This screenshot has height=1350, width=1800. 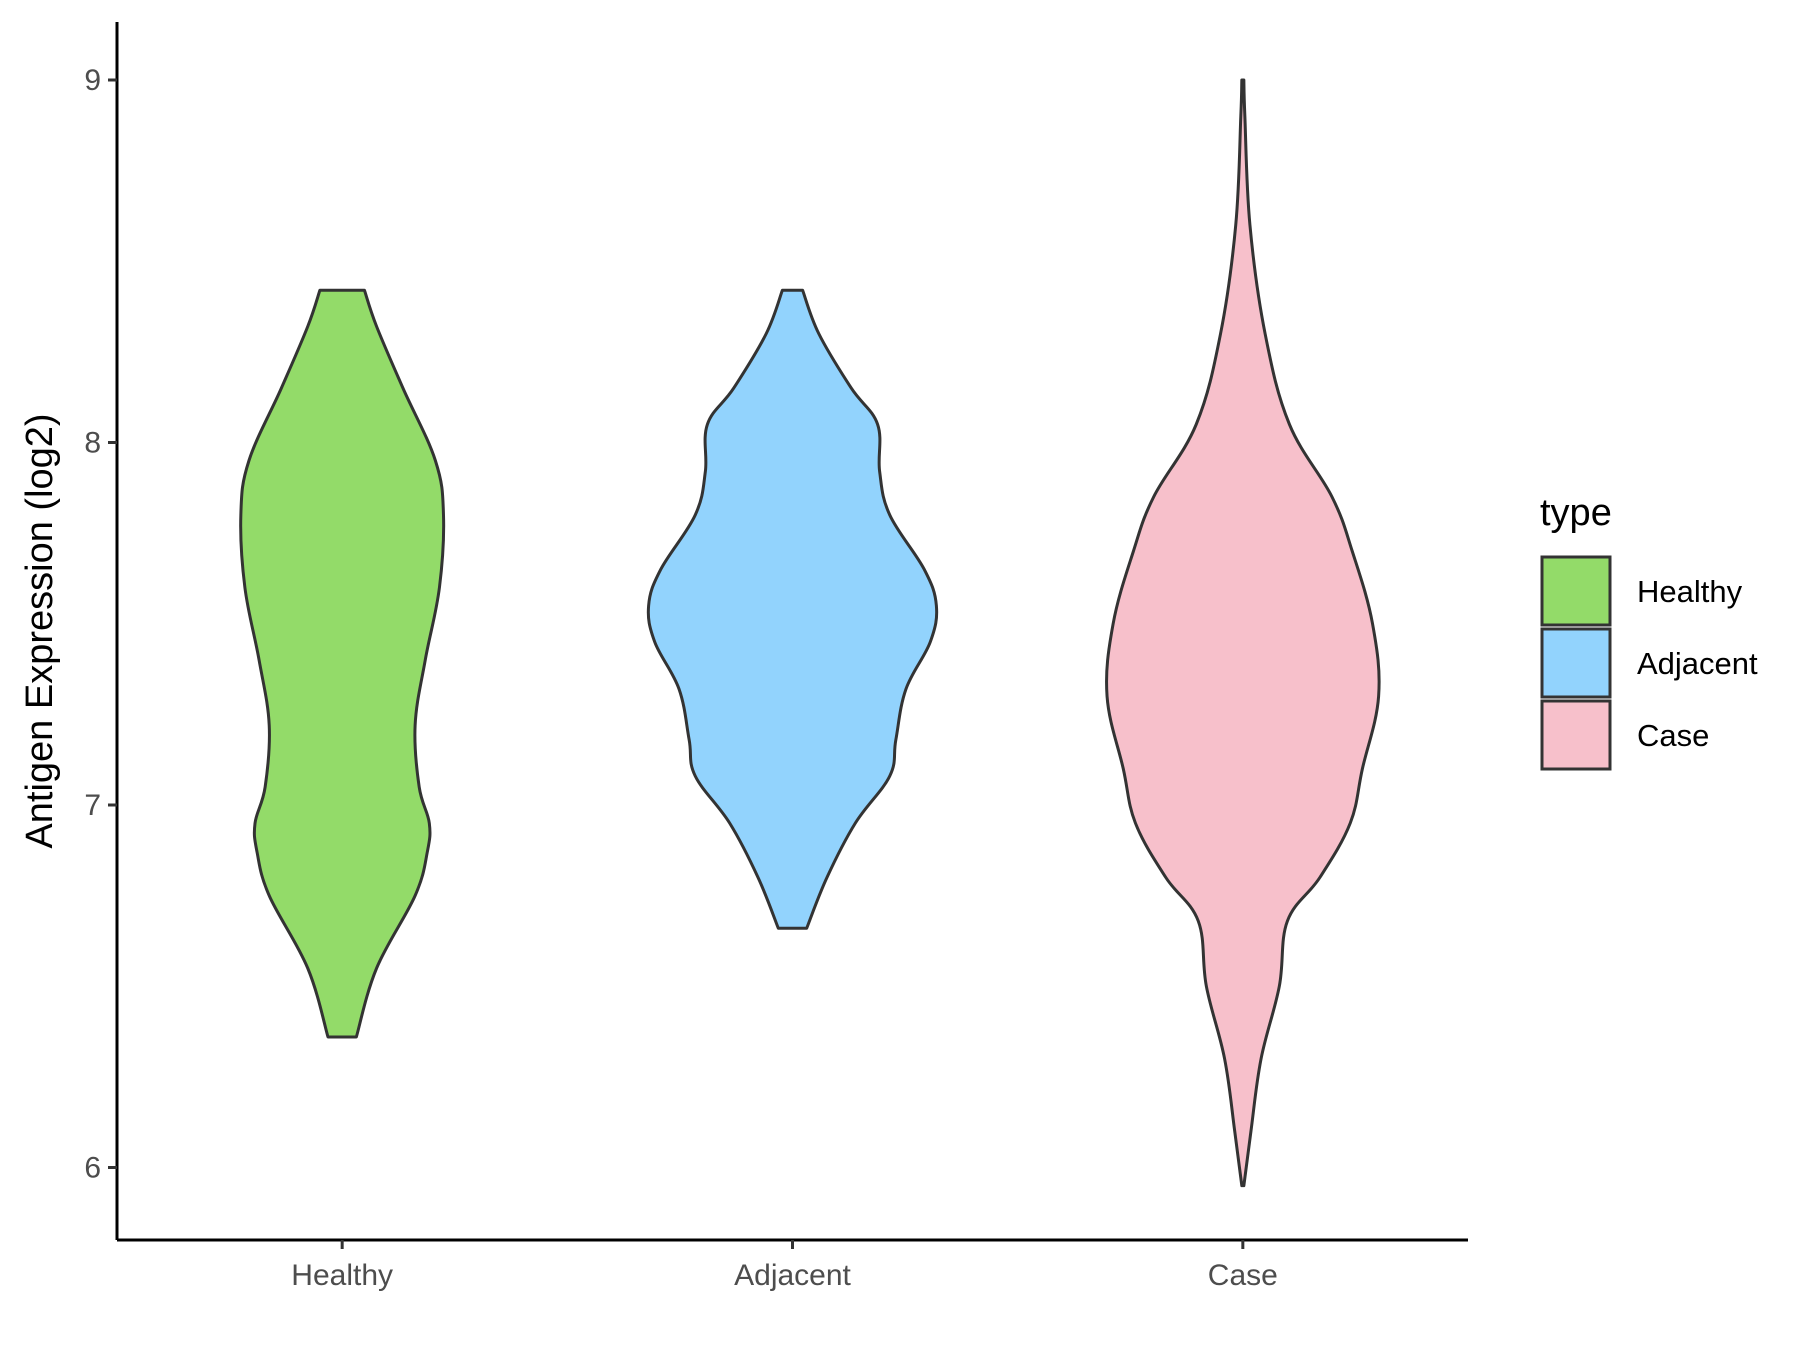 I want to click on violin-adjacent, so click(x=792, y=609).